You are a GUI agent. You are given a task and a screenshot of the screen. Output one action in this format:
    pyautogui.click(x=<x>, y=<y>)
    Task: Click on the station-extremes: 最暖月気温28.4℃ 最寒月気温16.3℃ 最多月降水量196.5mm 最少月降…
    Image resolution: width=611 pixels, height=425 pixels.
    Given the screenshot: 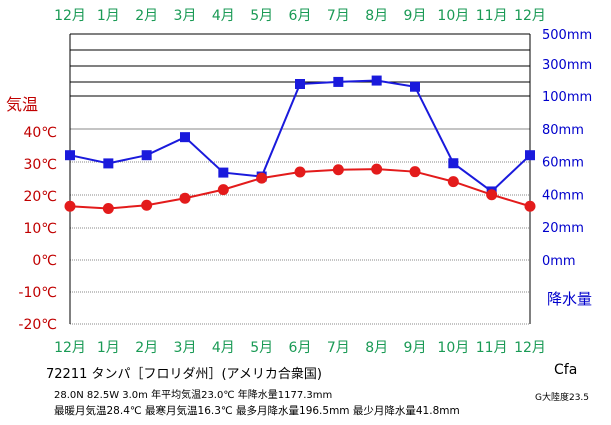 What is the action you would take?
    pyautogui.click(x=257, y=411)
    